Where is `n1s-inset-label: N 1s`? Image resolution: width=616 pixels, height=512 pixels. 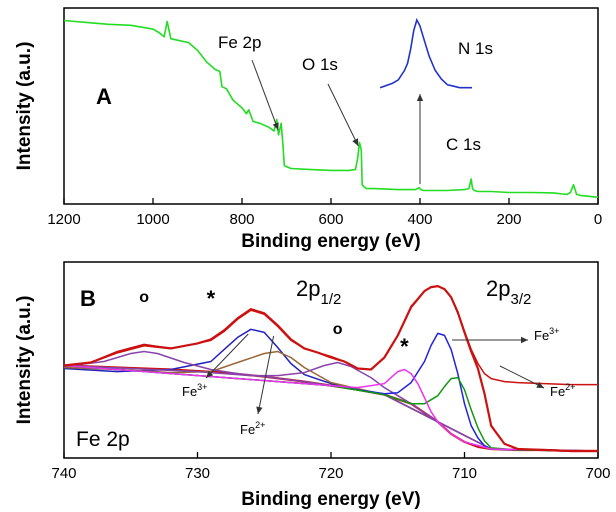
n1s-inset-label: N 1s is located at coordinates (475, 48).